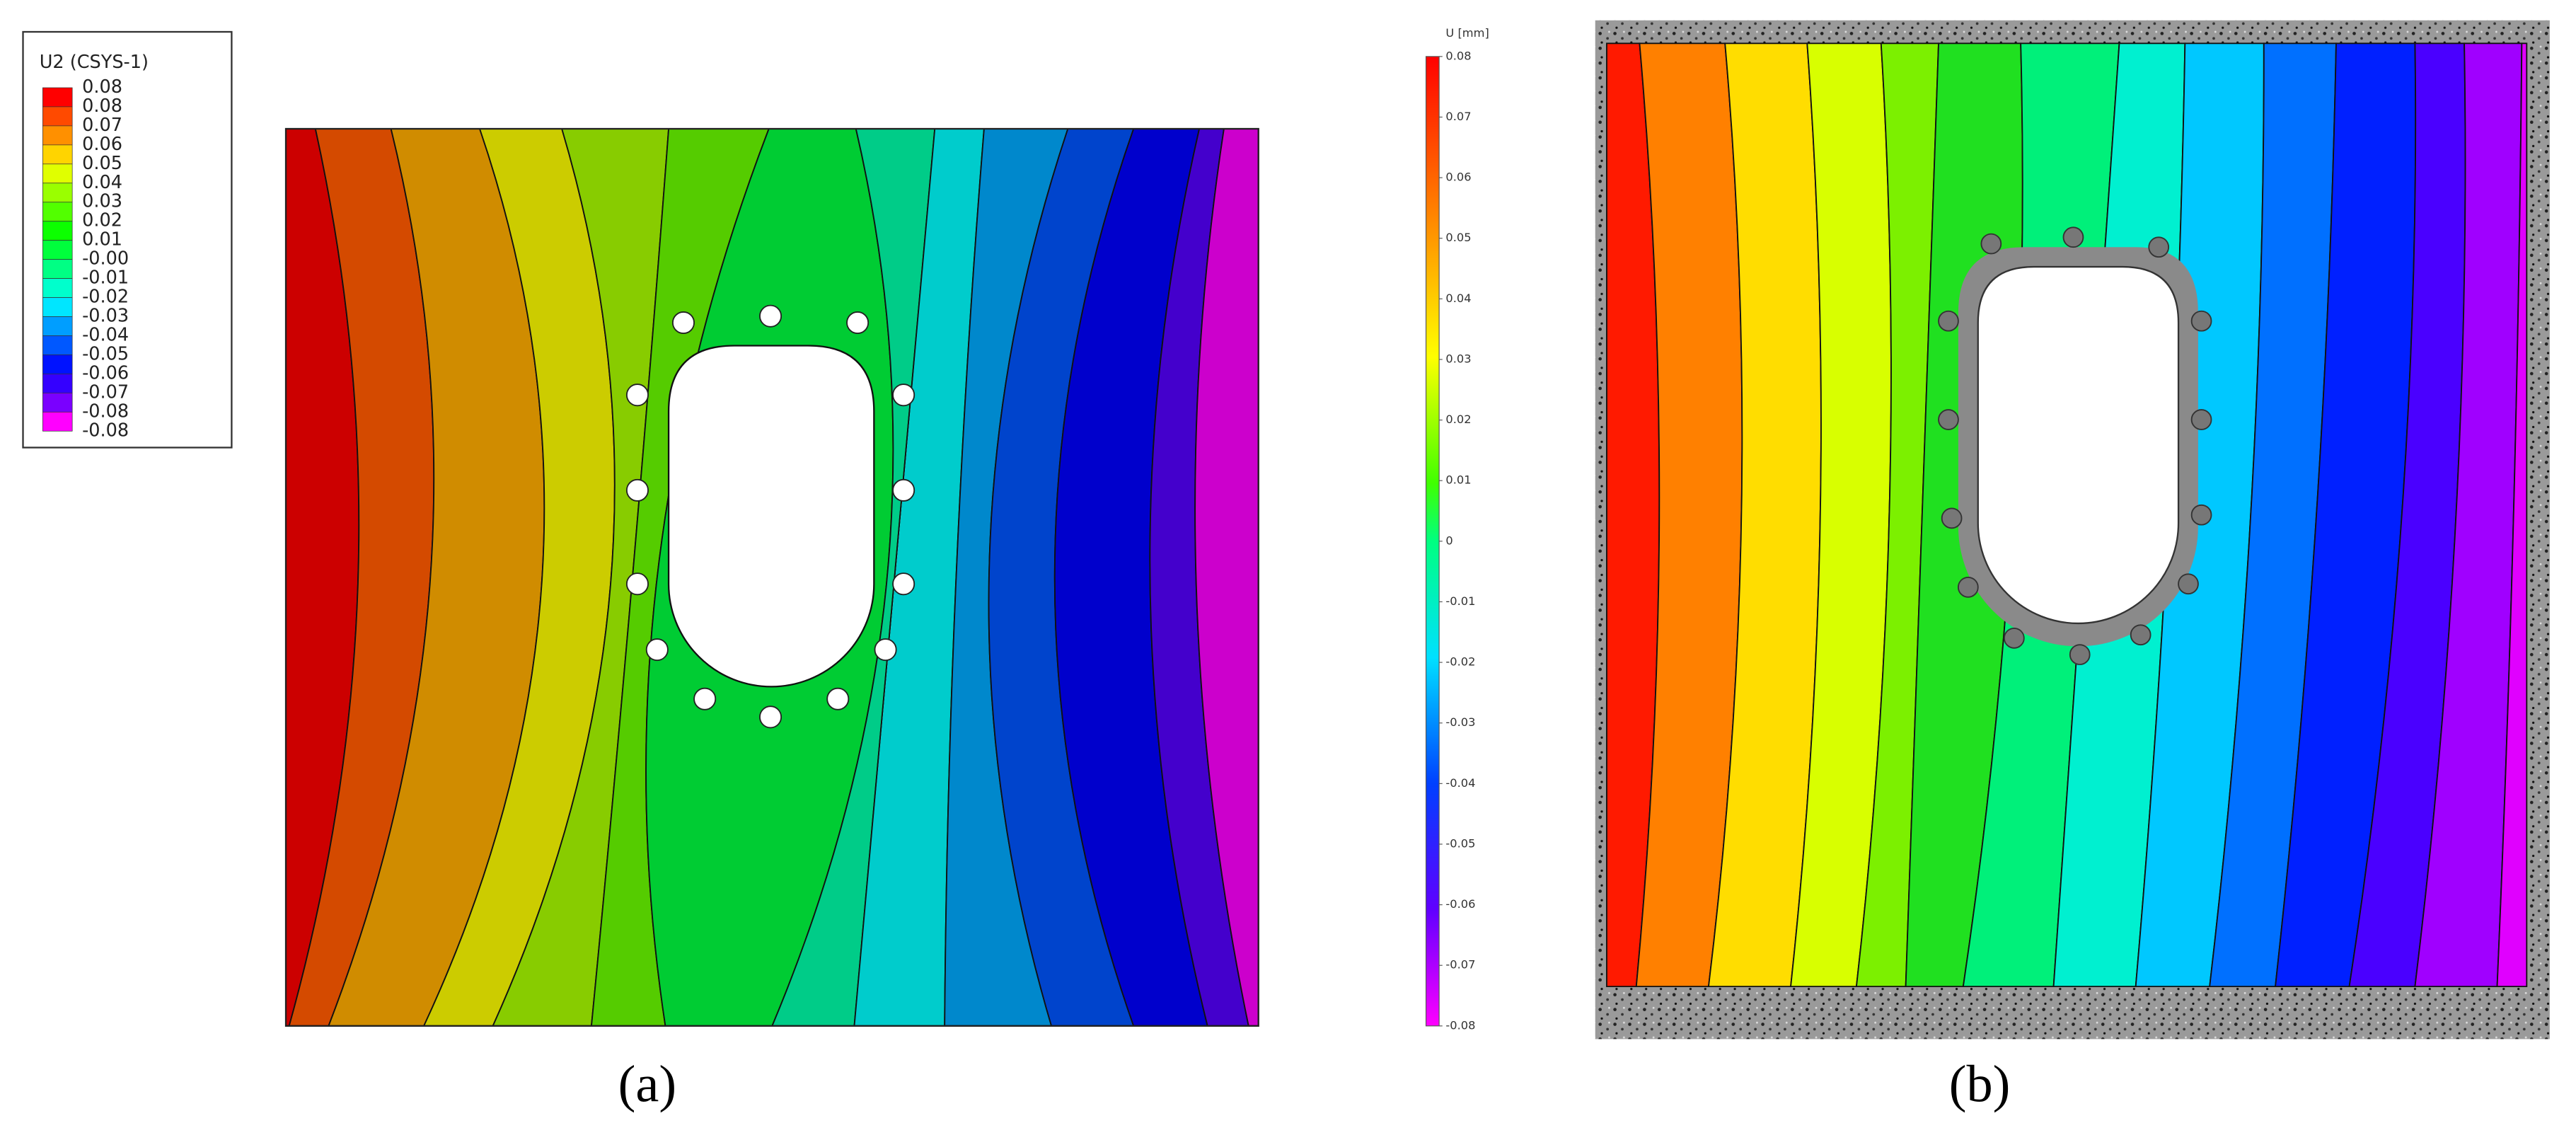 Image resolution: width=2576 pixels, height=1135 pixels. I want to click on colorbar-title: U [mm], so click(1467, 33).